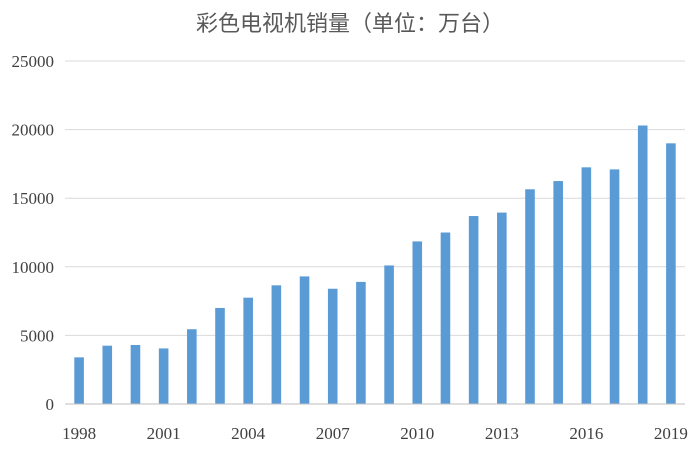  I want to click on x-tick-label: 2007, so click(333, 433).